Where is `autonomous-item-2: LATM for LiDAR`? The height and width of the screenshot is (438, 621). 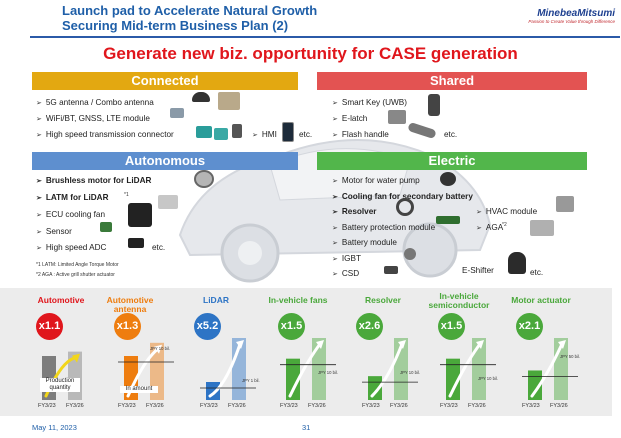
autonomous-item-2: LATM for LiDAR is located at coordinates (72, 198).